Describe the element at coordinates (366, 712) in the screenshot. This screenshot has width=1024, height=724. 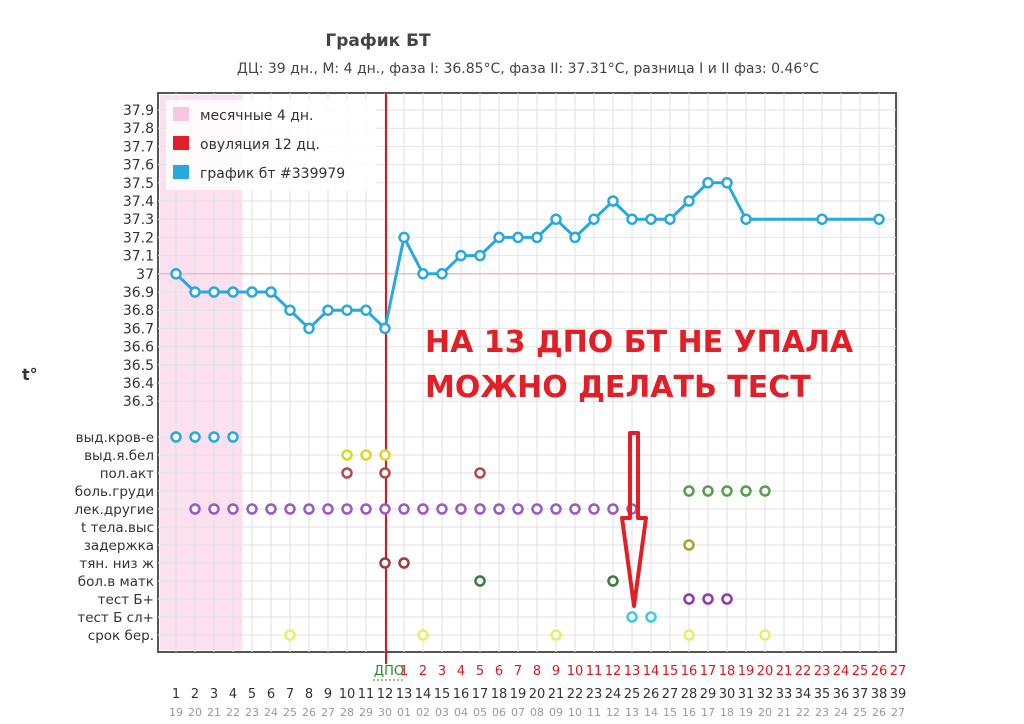
I see `date-tick-label: 29` at that location.